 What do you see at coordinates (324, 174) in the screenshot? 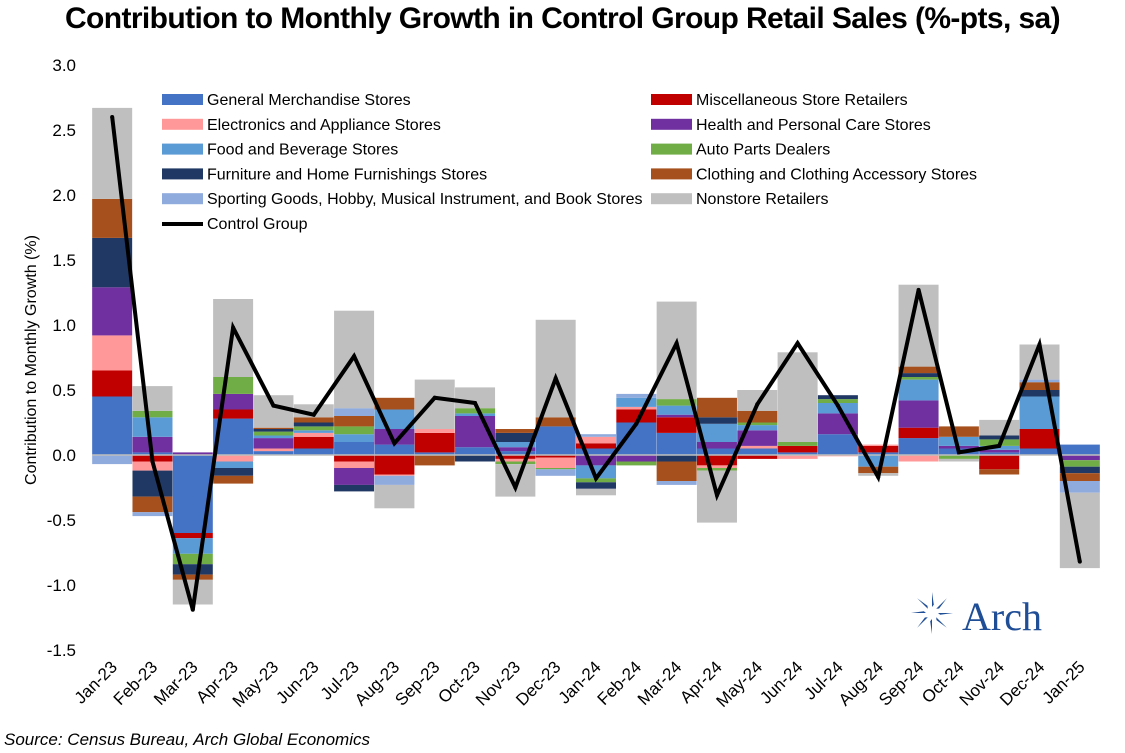
I see `legend-item-furniture-and-home-furnishings-stores: Furniture and Home Furnishings Stores` at bounding box center [324, 174].